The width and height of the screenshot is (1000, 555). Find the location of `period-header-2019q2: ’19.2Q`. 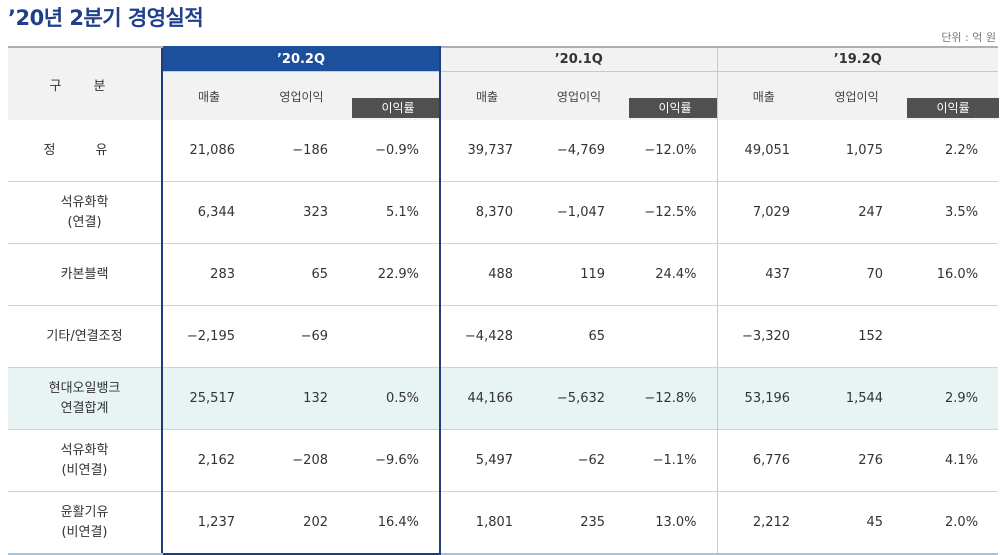

period-header-2019q2: ’19.2Q is located at coordinates (858, 59).